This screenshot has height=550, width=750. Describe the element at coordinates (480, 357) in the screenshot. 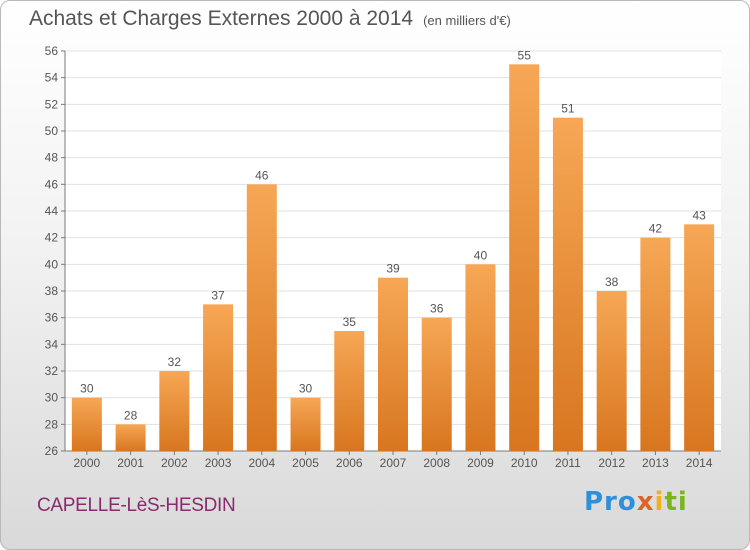

I see `bar-2009` at that location.